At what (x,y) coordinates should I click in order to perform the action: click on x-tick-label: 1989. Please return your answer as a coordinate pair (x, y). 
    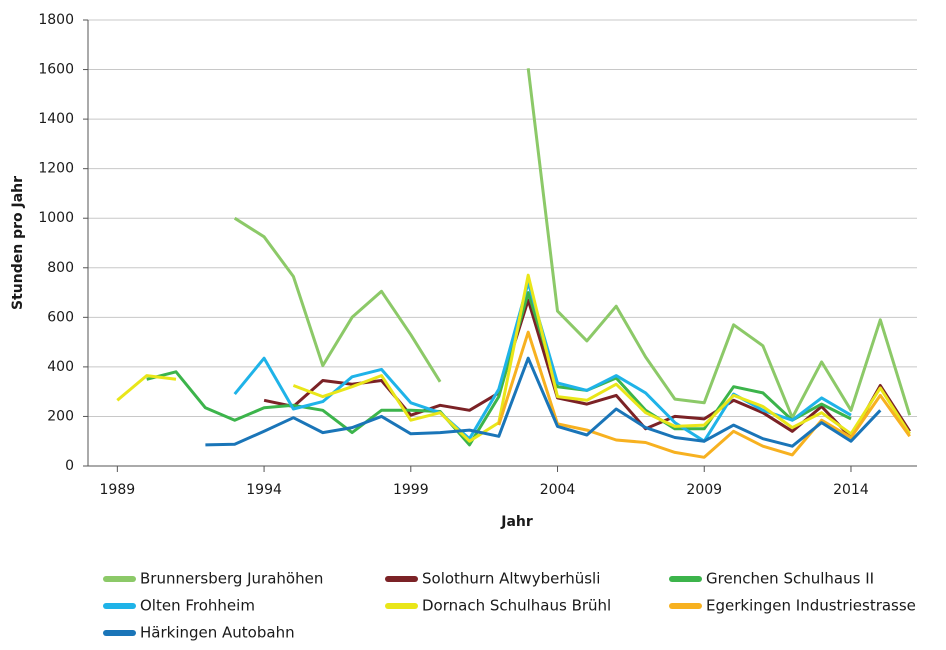
    Looking at the image, I should click on (118, 490).